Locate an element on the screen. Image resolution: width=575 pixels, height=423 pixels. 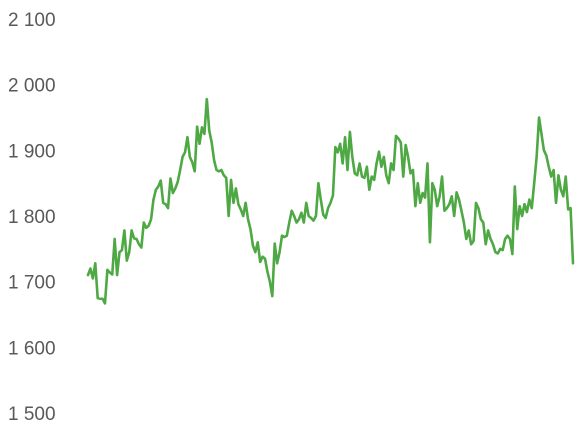
y-tick-label: 1 600 is located at coordinates (32, 348).